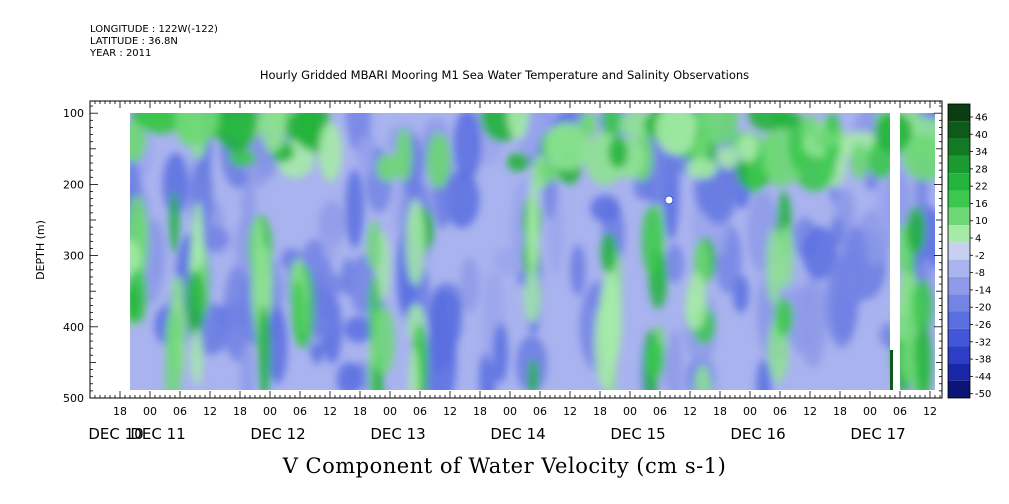  What do you see at coordinates (981, 117) in the screenshot?
I see `colorbar-label: 46` at bounding box center [981, 117].